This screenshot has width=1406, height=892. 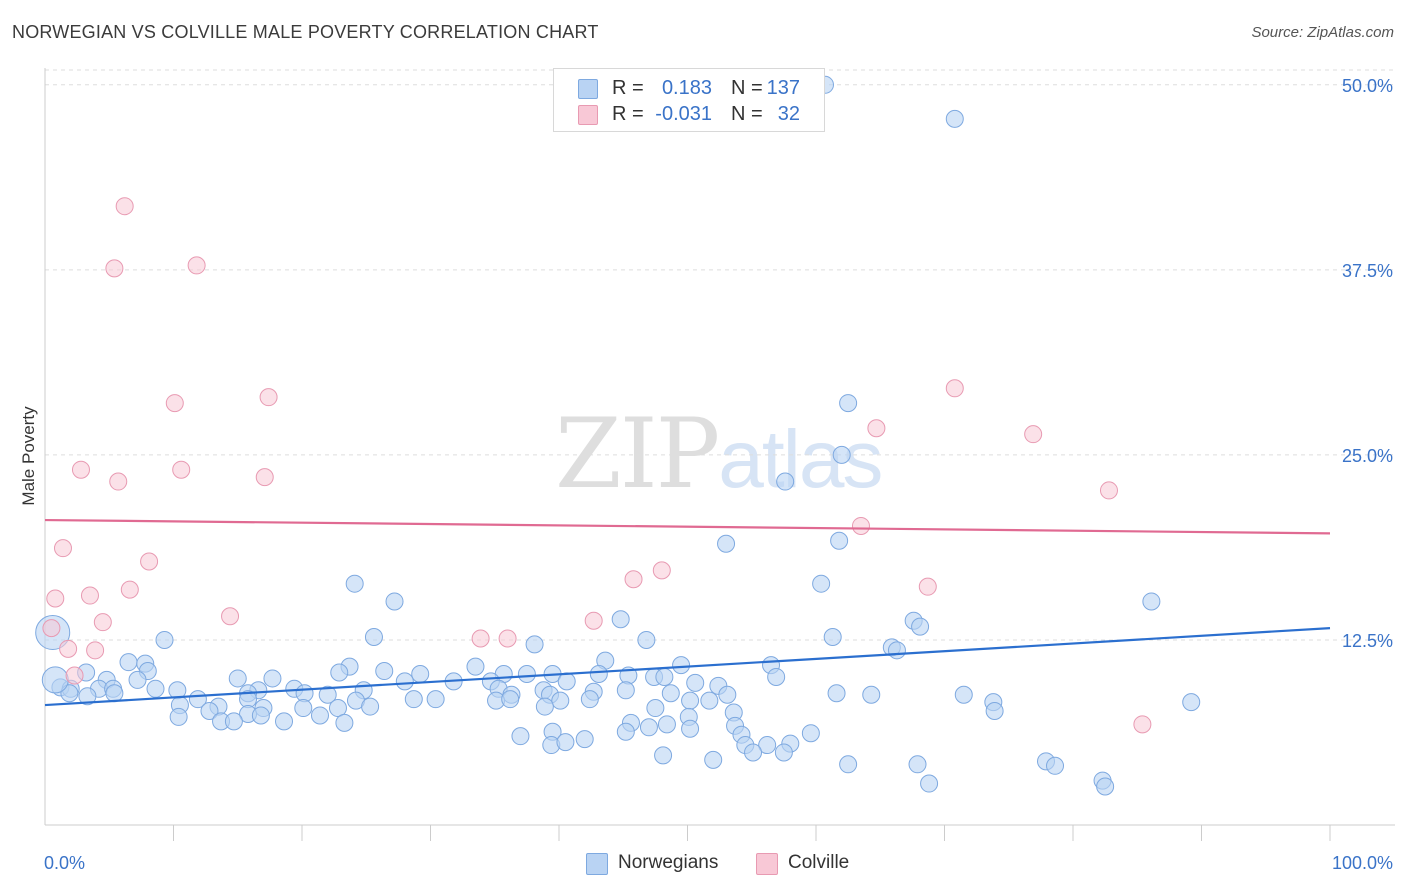 I want to click on legend-label-norwegians: Norwegians, so click(x=668, y=862).